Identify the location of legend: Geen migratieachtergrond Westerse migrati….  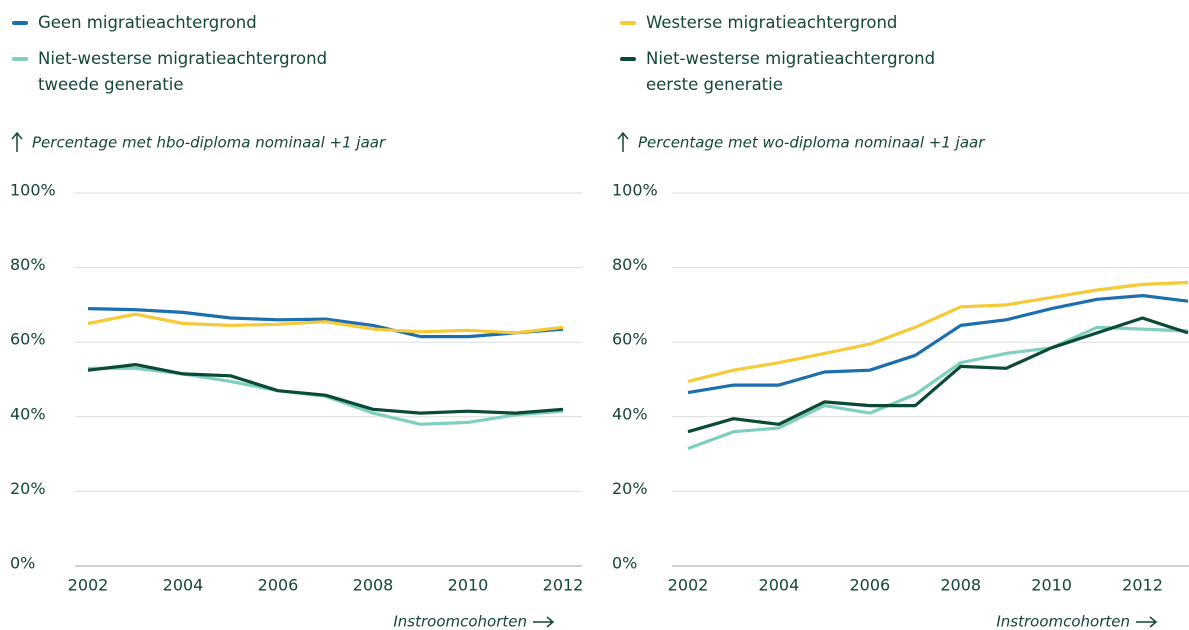
(596, 54).